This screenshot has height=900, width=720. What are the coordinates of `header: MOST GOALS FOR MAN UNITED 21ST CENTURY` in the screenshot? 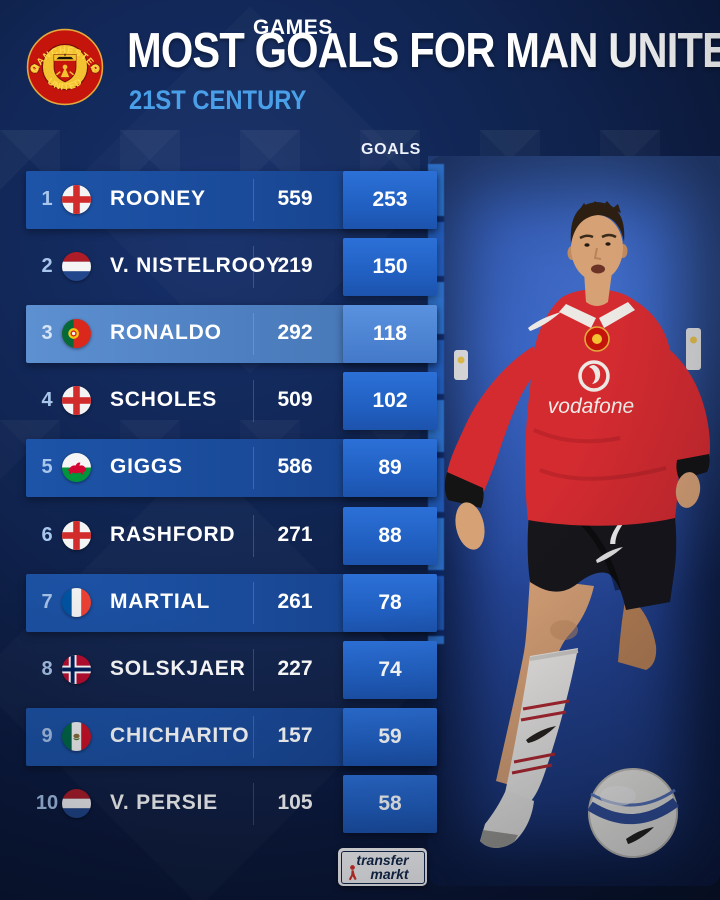 It's located at (423, 70).